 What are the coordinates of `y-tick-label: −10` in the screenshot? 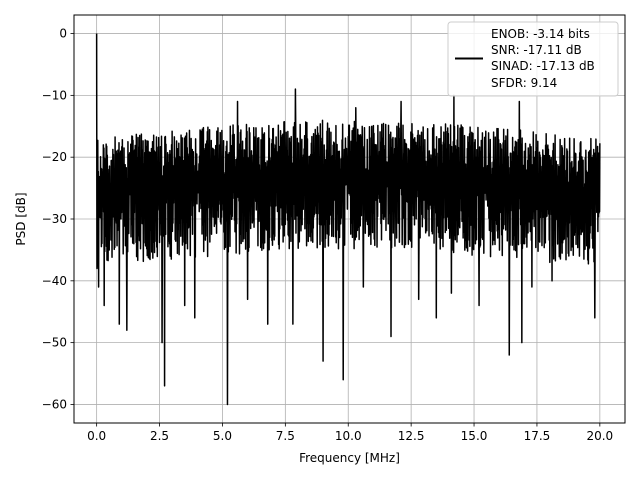 It's located at (54, 95).